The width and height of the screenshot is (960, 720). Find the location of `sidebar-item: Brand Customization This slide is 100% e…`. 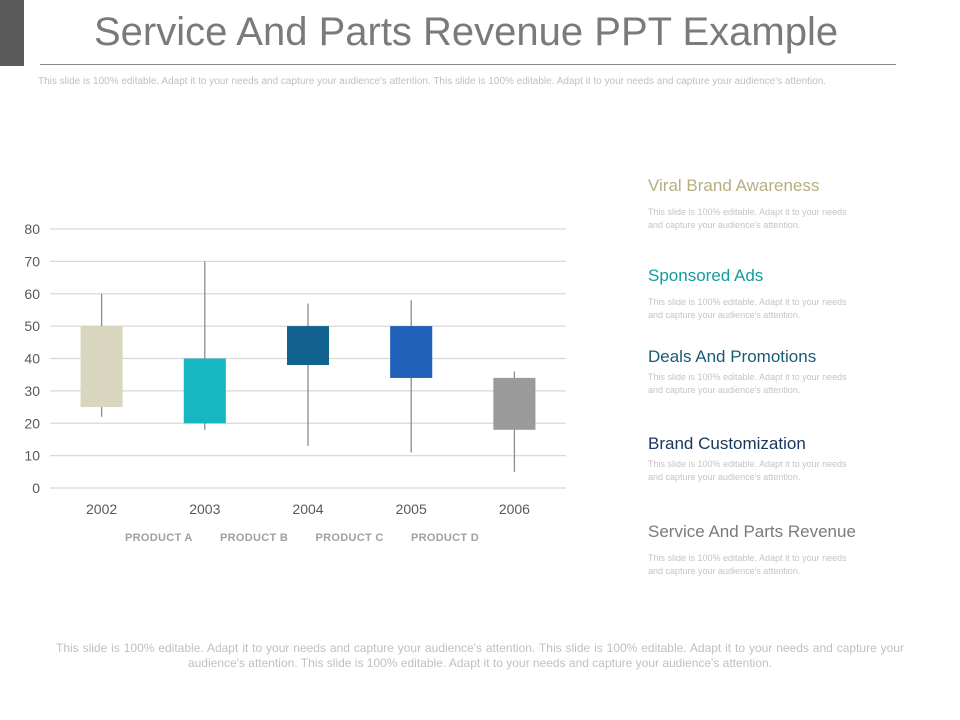

sidebar-item: Brand Customization This slide is 100% e… is located at coordinates (768, 459).